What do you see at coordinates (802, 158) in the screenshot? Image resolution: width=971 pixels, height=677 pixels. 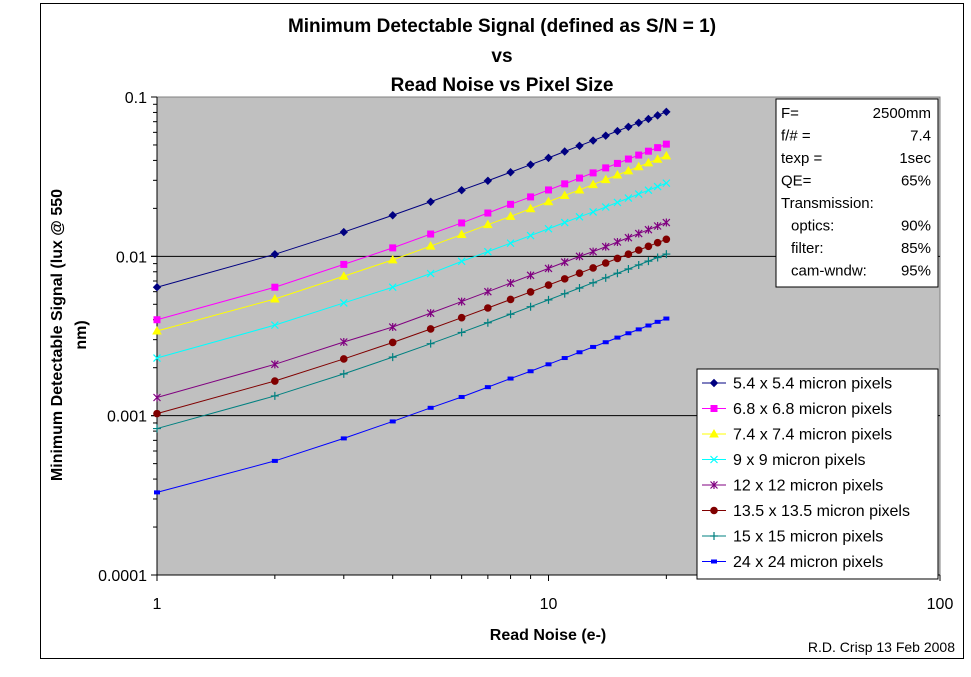 I see `parameter-label: texp =` at bounding box center [802, 158].